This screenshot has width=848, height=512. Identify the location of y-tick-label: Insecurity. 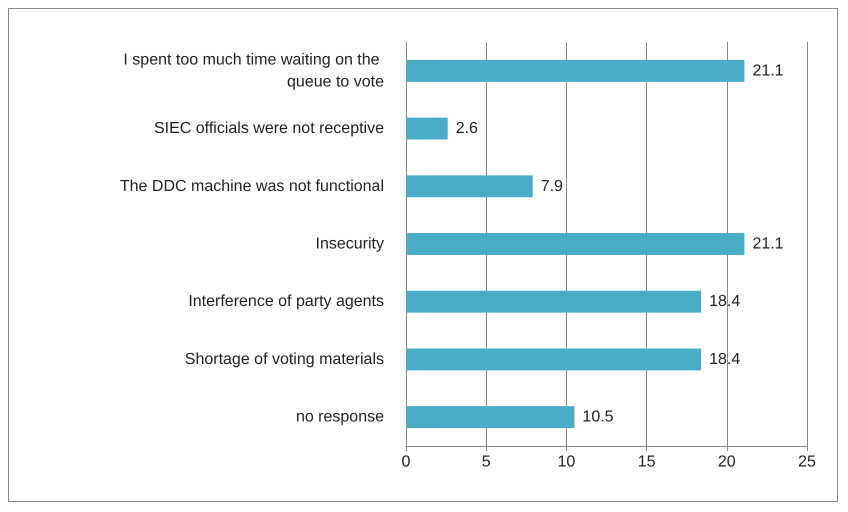
(350, 244).